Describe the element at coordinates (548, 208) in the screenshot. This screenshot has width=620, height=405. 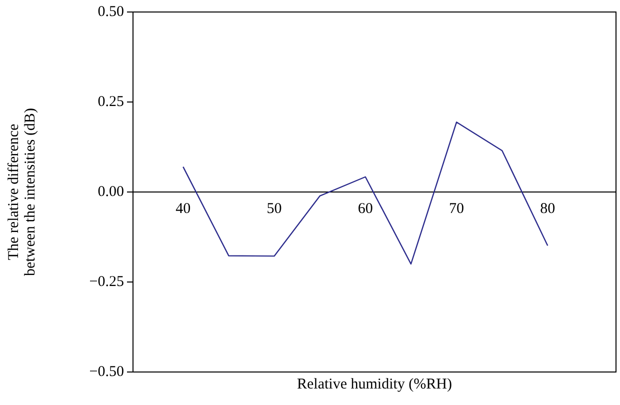
I see `x-tick-label: 80` at that location.